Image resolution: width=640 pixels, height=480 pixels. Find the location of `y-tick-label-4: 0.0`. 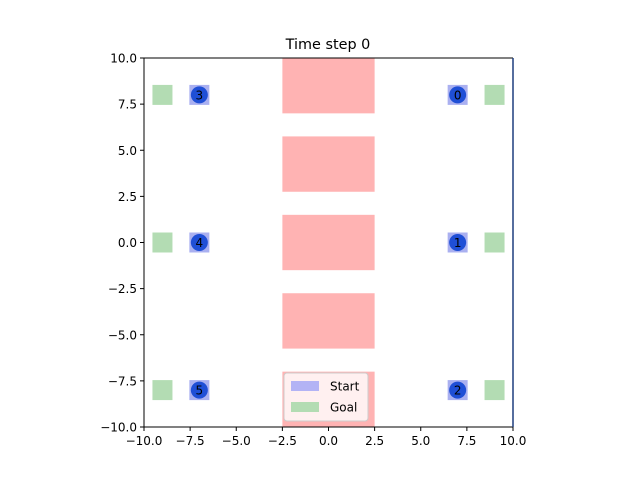

y-tick-label-4: 0.0 is located at coordinates (127, 243).